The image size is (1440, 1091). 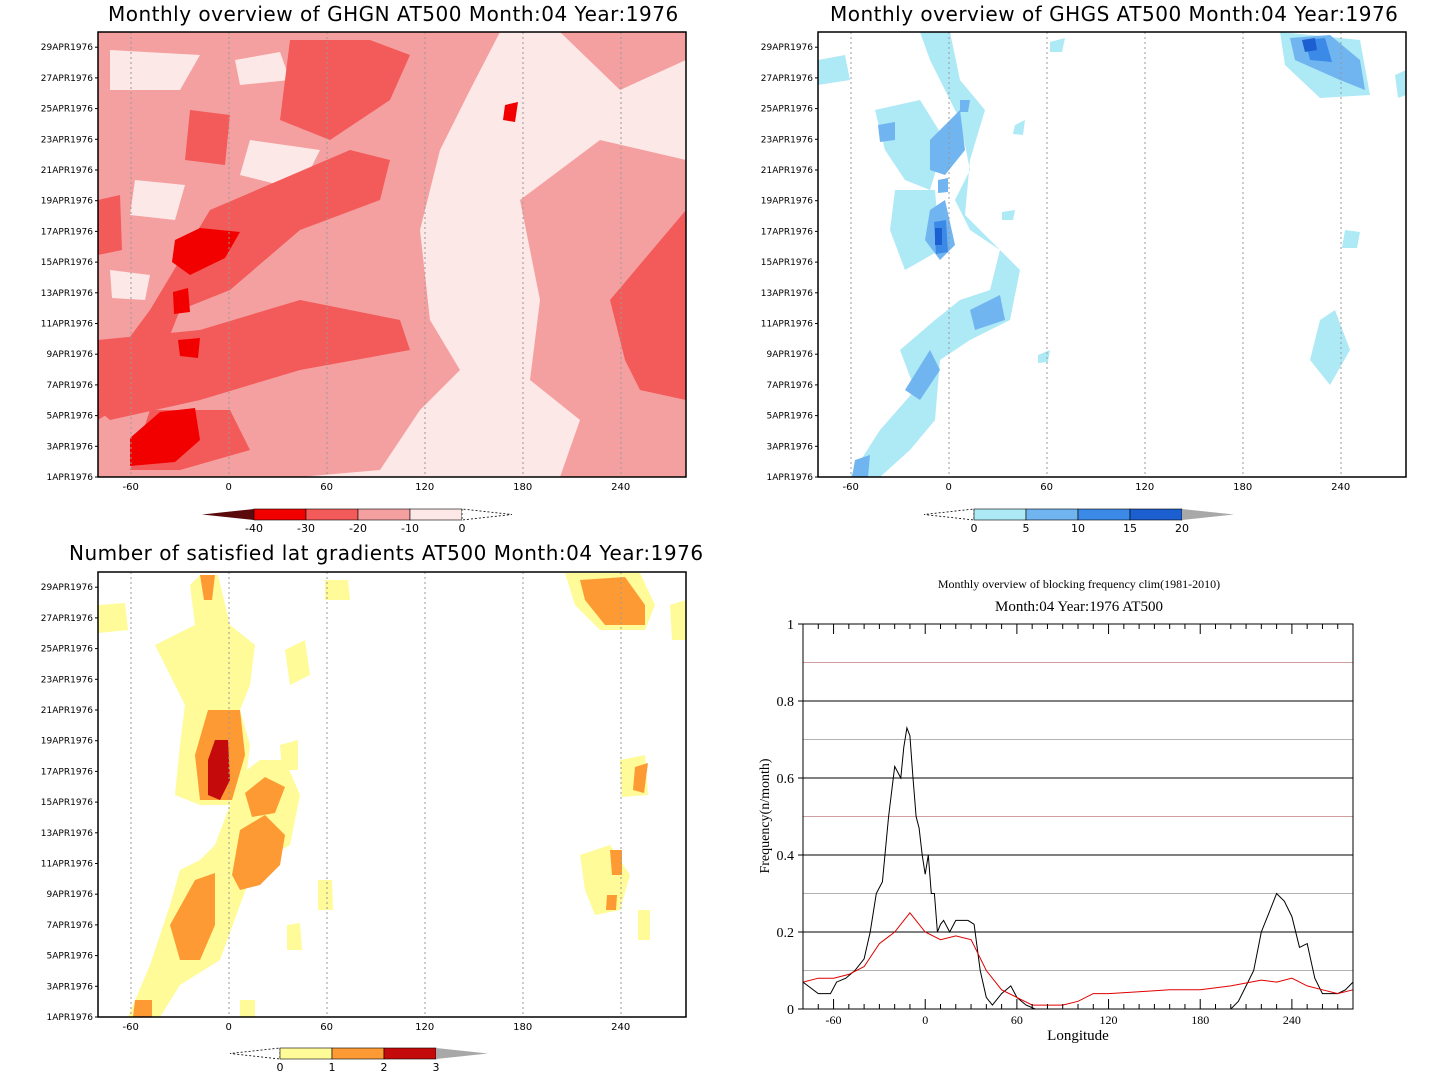 What do you see at coordinates (1182, 528) in the screenshot?
I see `colorbar-label: 20` at bounding box center [1182, 528].